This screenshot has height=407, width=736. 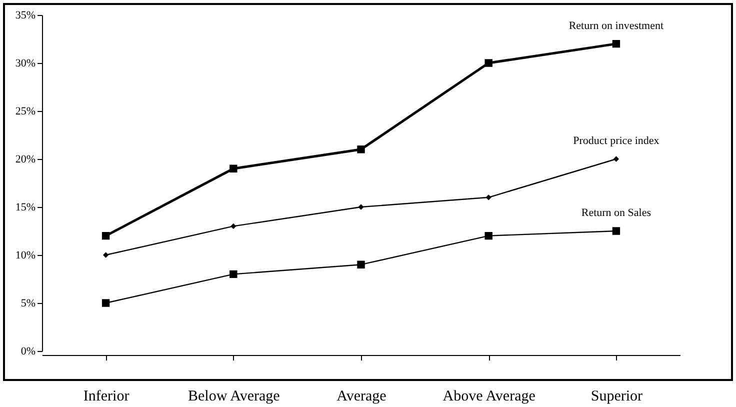 I want to click on x-tick-label: Average, so click(x=361, y=396).